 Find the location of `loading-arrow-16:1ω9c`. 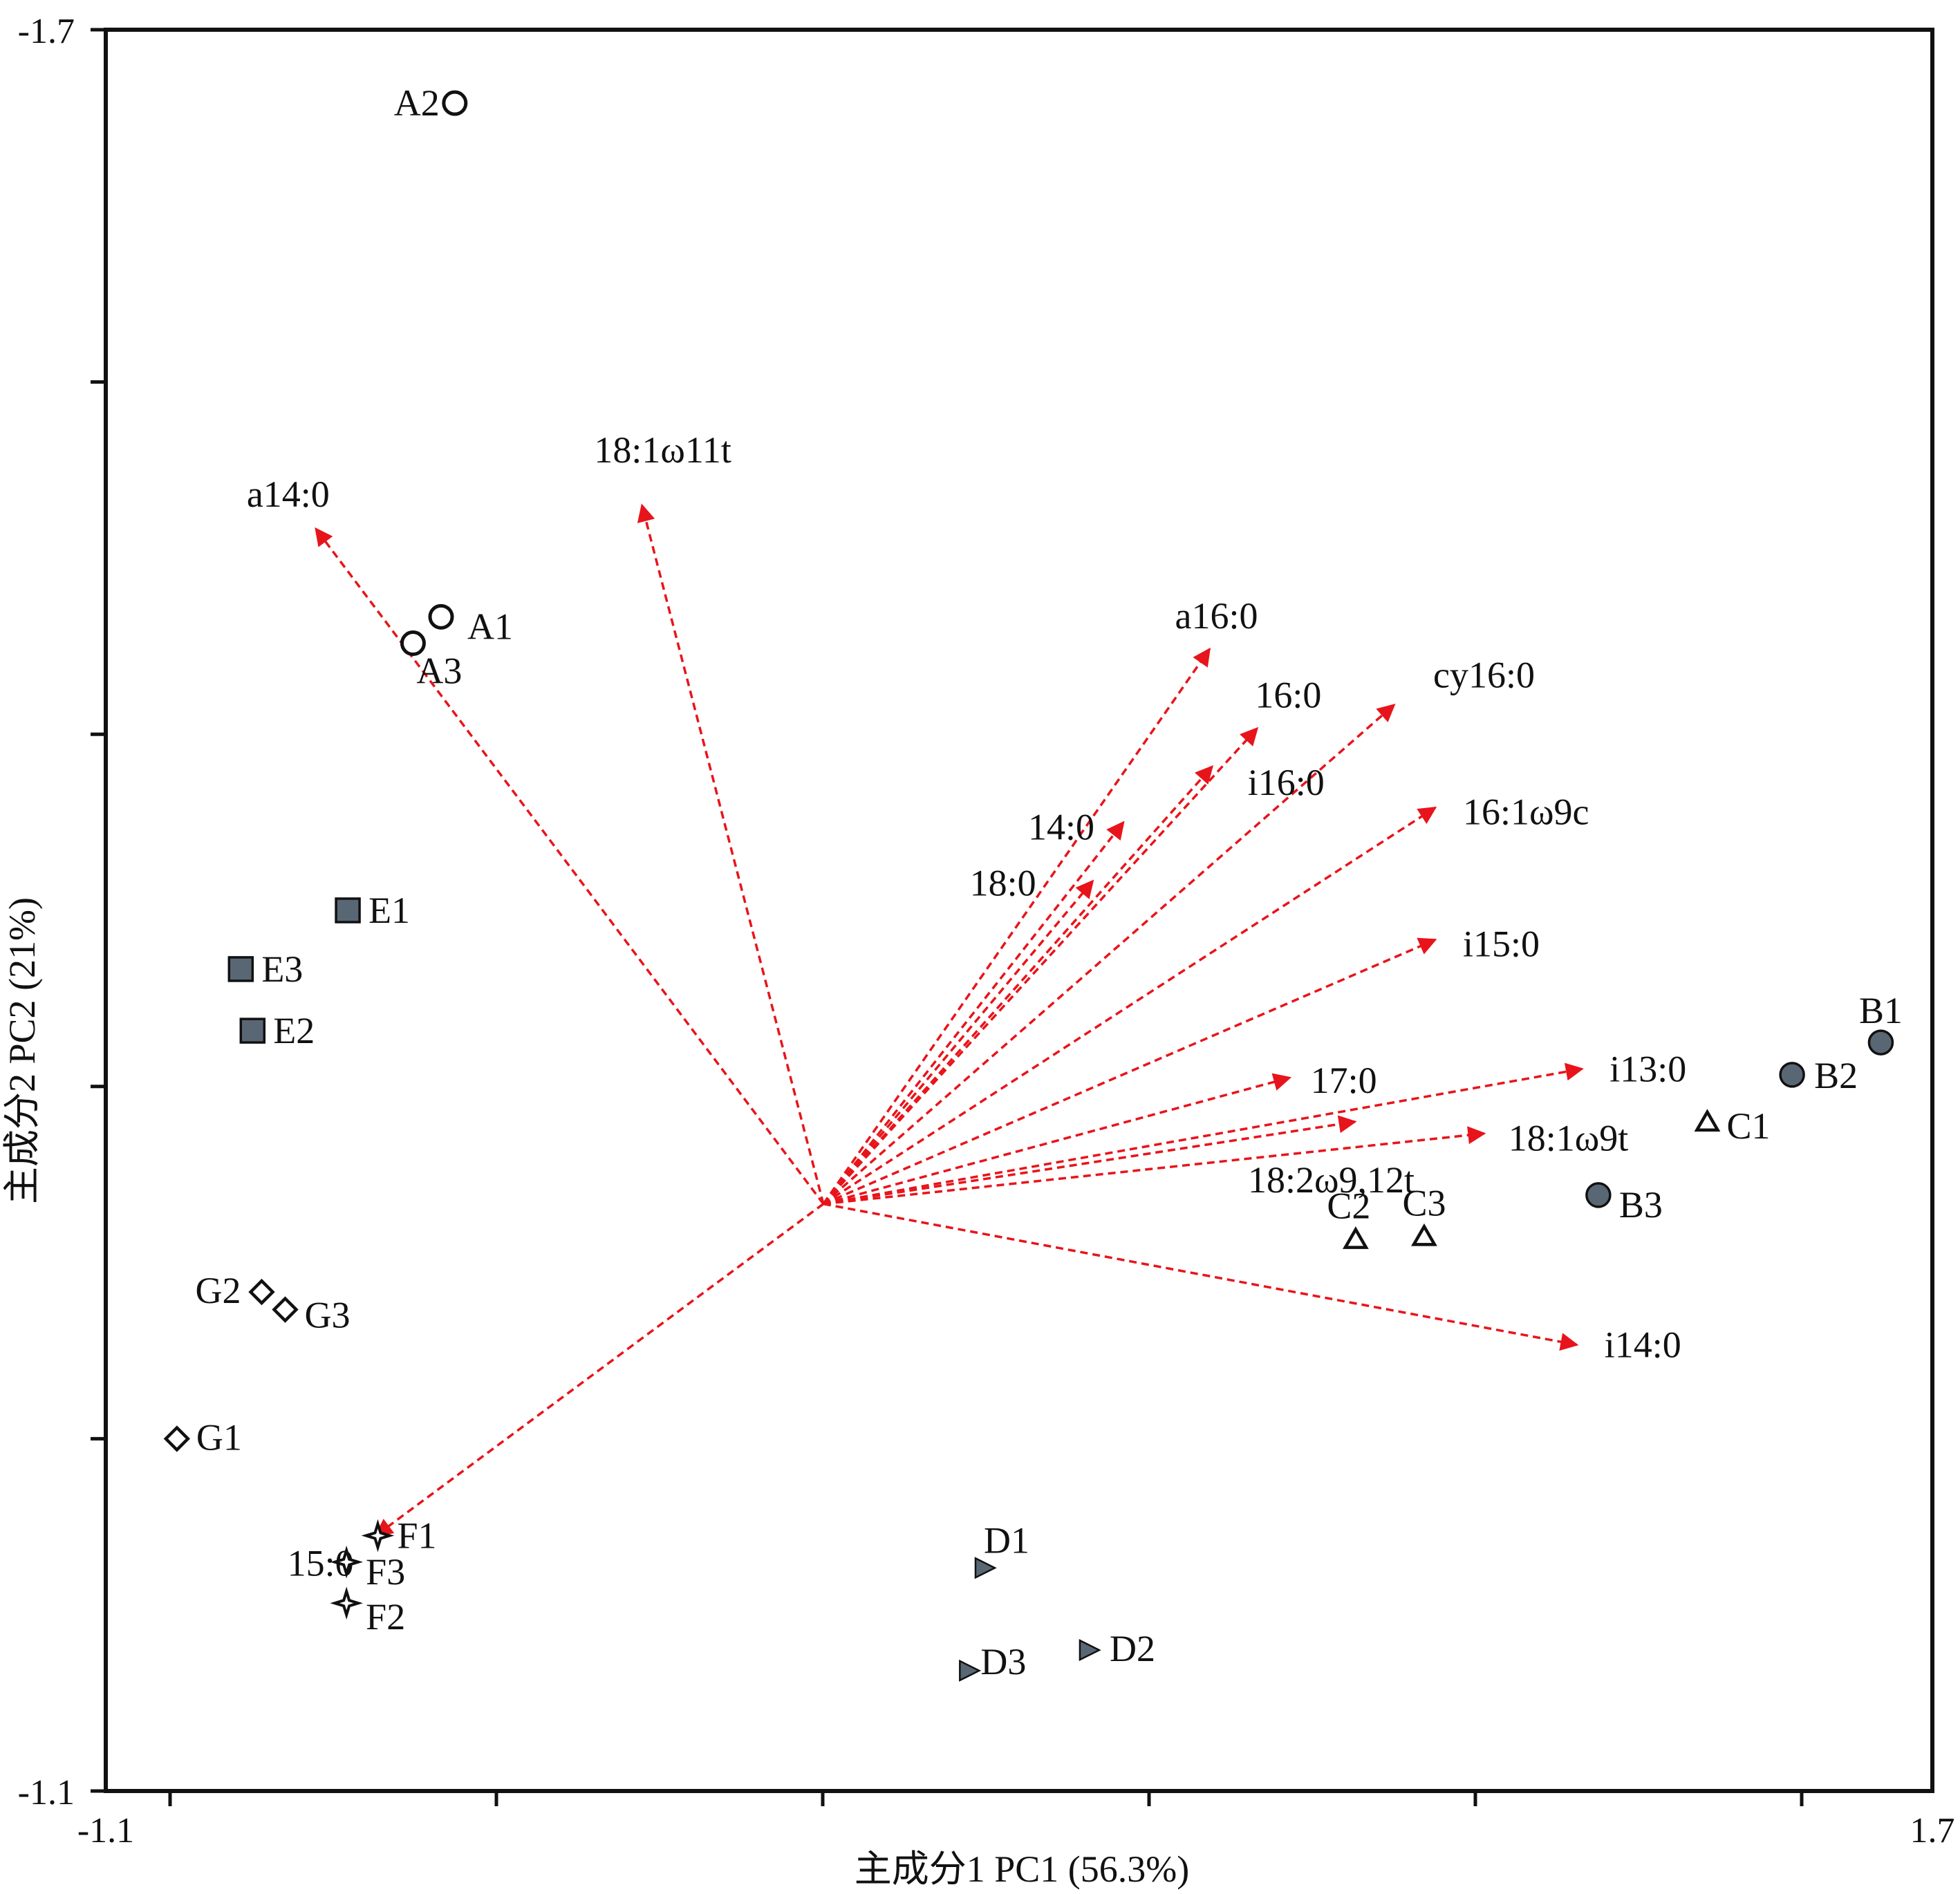

loading-arrow-16:1ω9c is located at coordinates (1129, 1006).